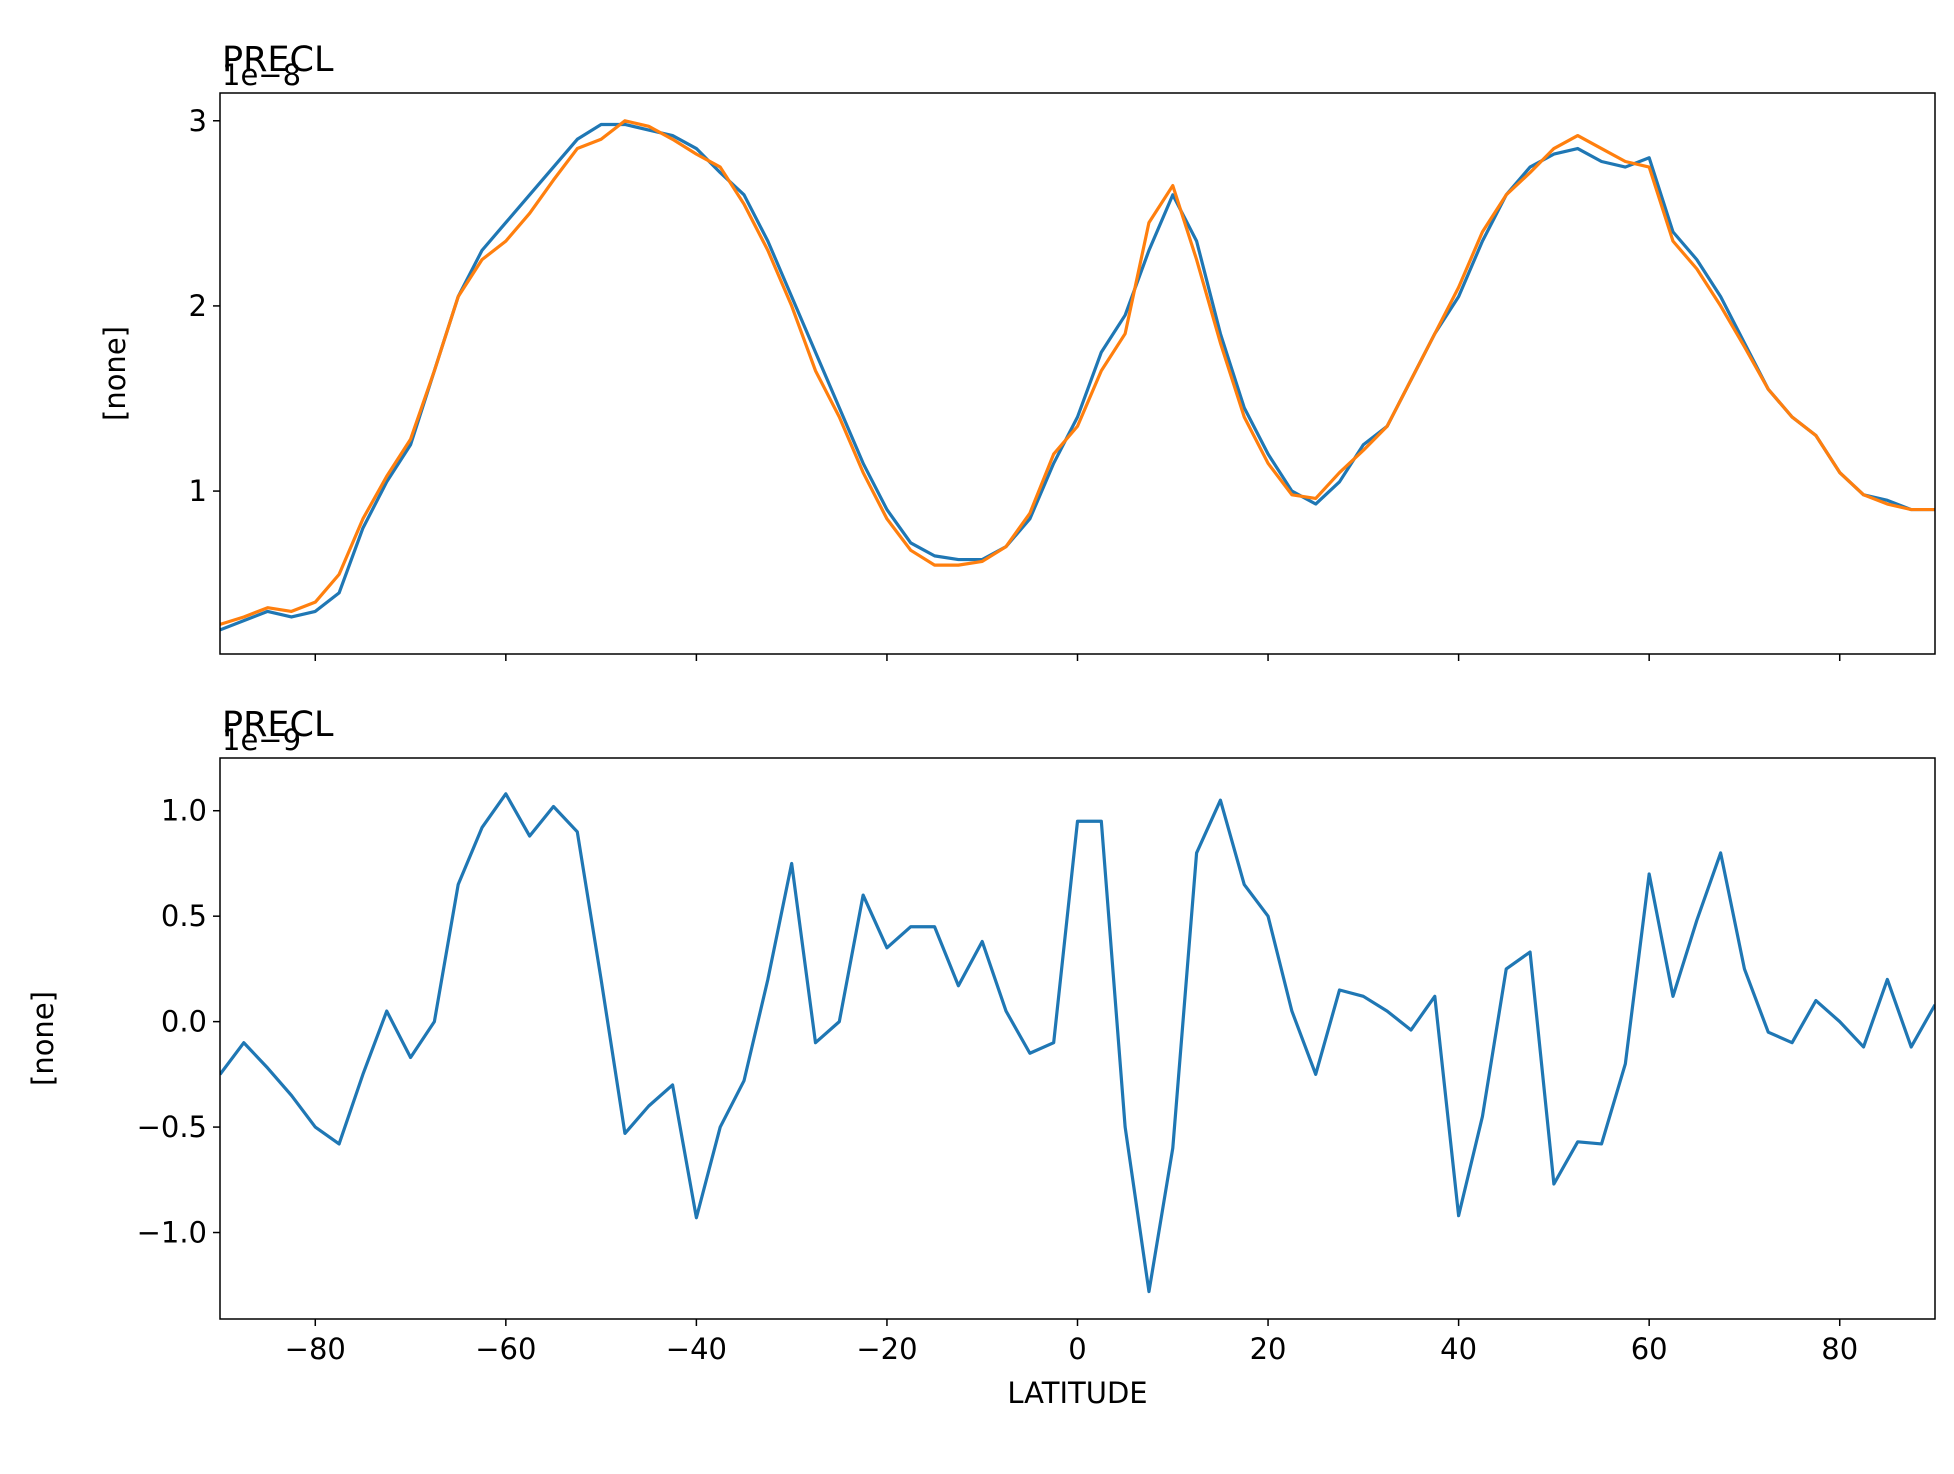  Describe the element at coordinates (696, 1349) in the screenshot. I see `x-tick-label: −40` at that location.